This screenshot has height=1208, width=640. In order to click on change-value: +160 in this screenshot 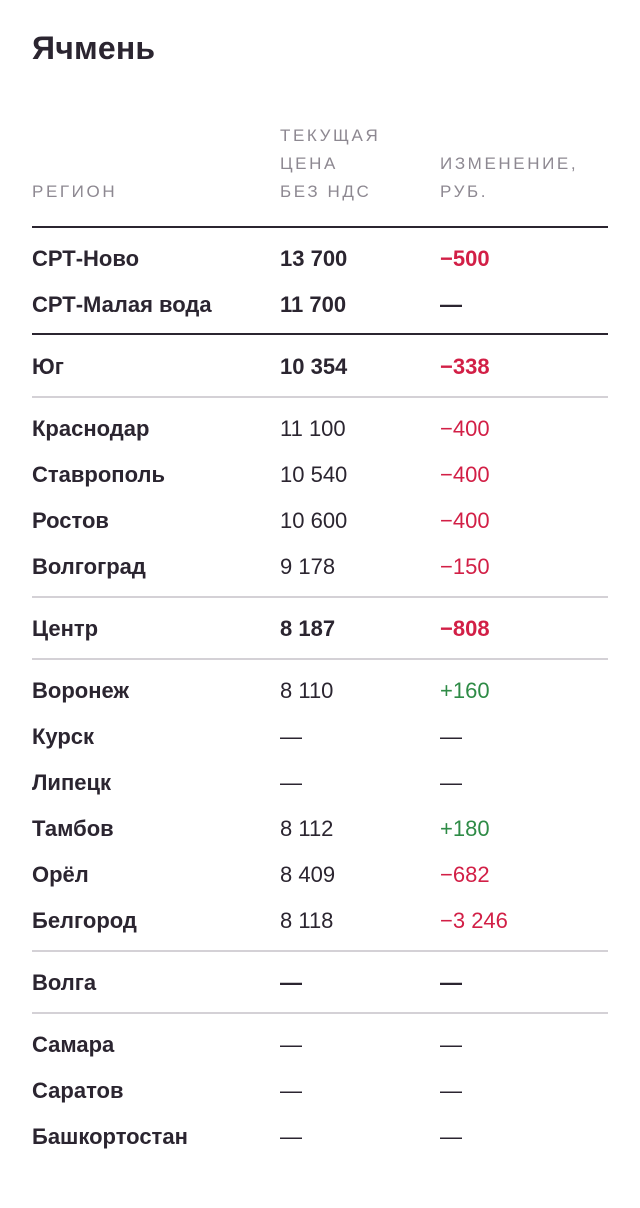, I will do `click(465, 690)`.